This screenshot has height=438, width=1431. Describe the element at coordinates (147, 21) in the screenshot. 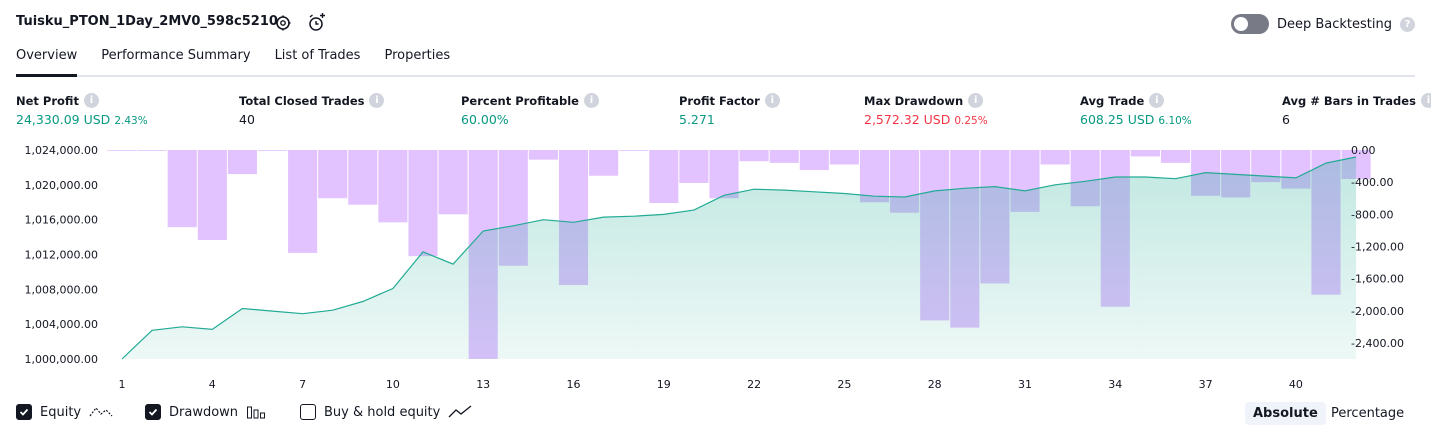

I see `strategy-title: Tuisku_PTON_1Day_2MV0_598c5210` at that location.